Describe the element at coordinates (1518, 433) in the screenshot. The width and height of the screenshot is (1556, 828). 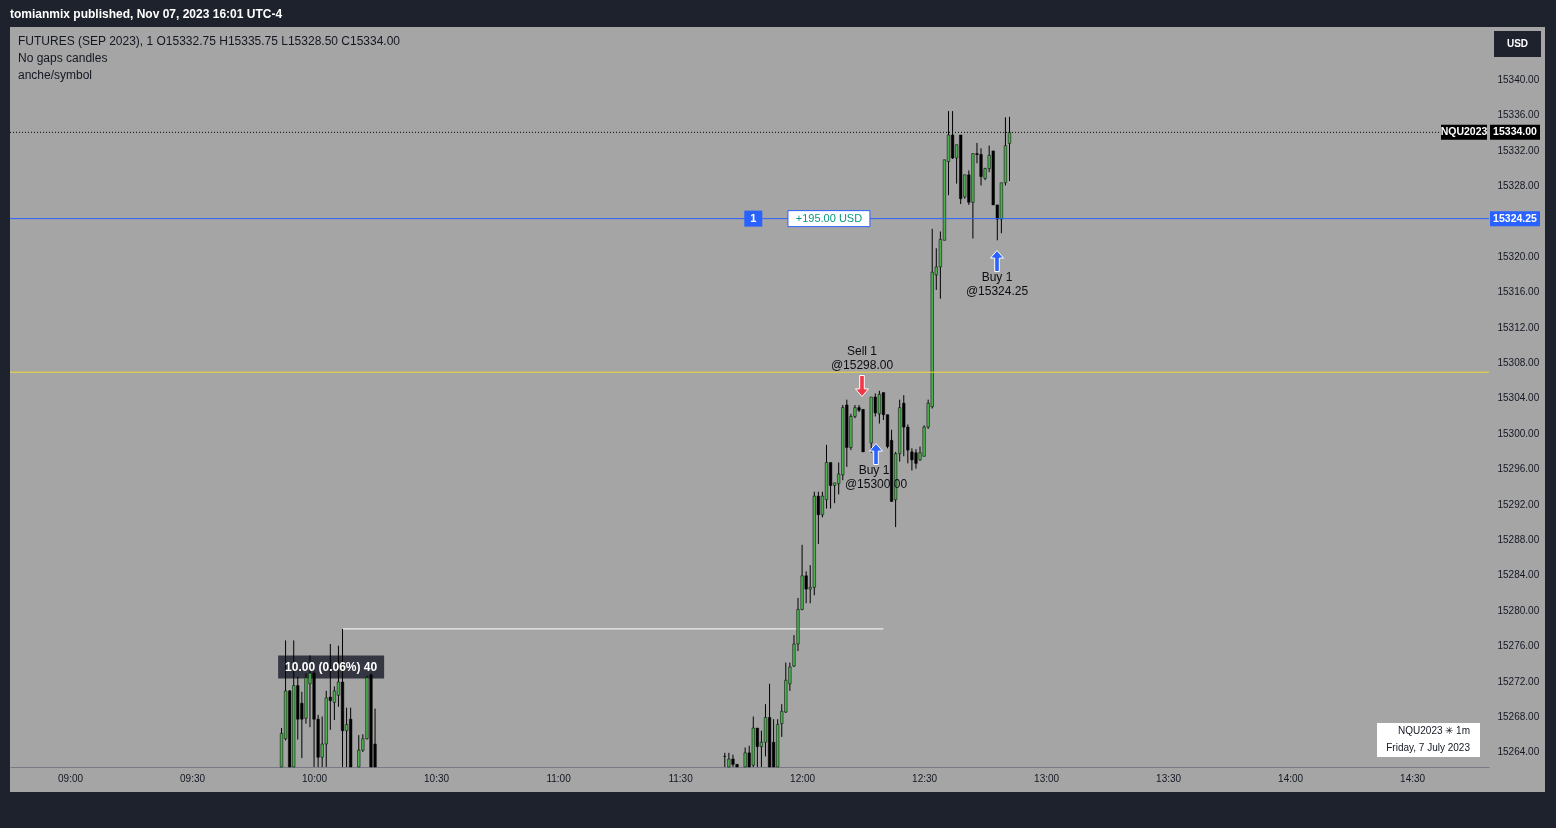
I see `y-tick-label: 15300.00` at that location.